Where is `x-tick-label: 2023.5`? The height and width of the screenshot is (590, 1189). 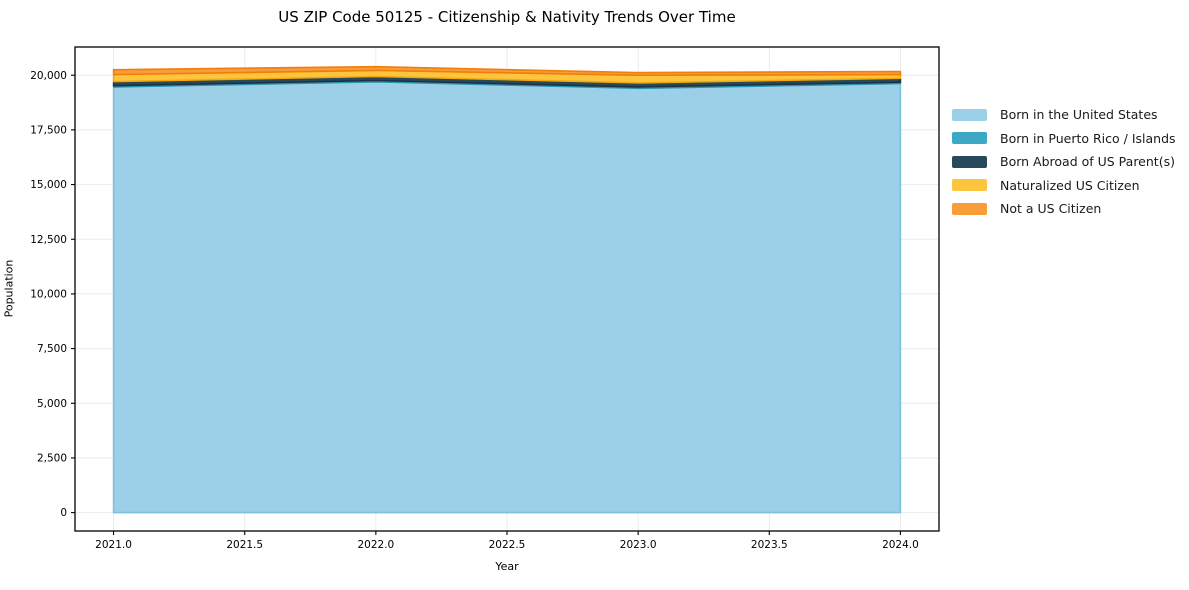
x-tick-label: 2023.5 is located at coordinates (769, 545).